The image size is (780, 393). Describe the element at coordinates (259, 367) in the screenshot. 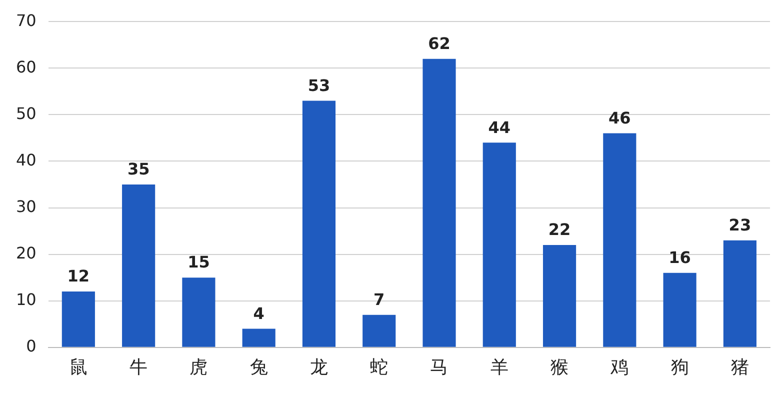

I see `x-tick-label: 兔` at that location.